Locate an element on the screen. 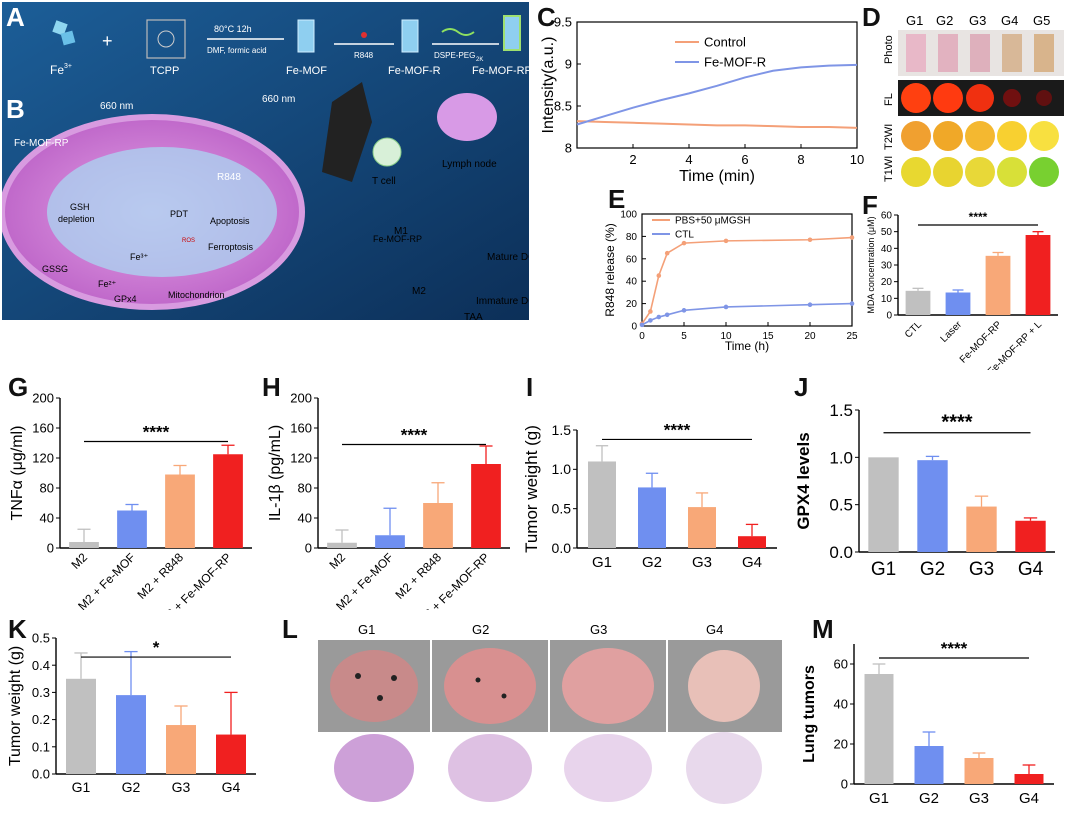 This screenshot has width=1065, height=813. fe-sup-label: 3+ is located at coordinates (68, 66).